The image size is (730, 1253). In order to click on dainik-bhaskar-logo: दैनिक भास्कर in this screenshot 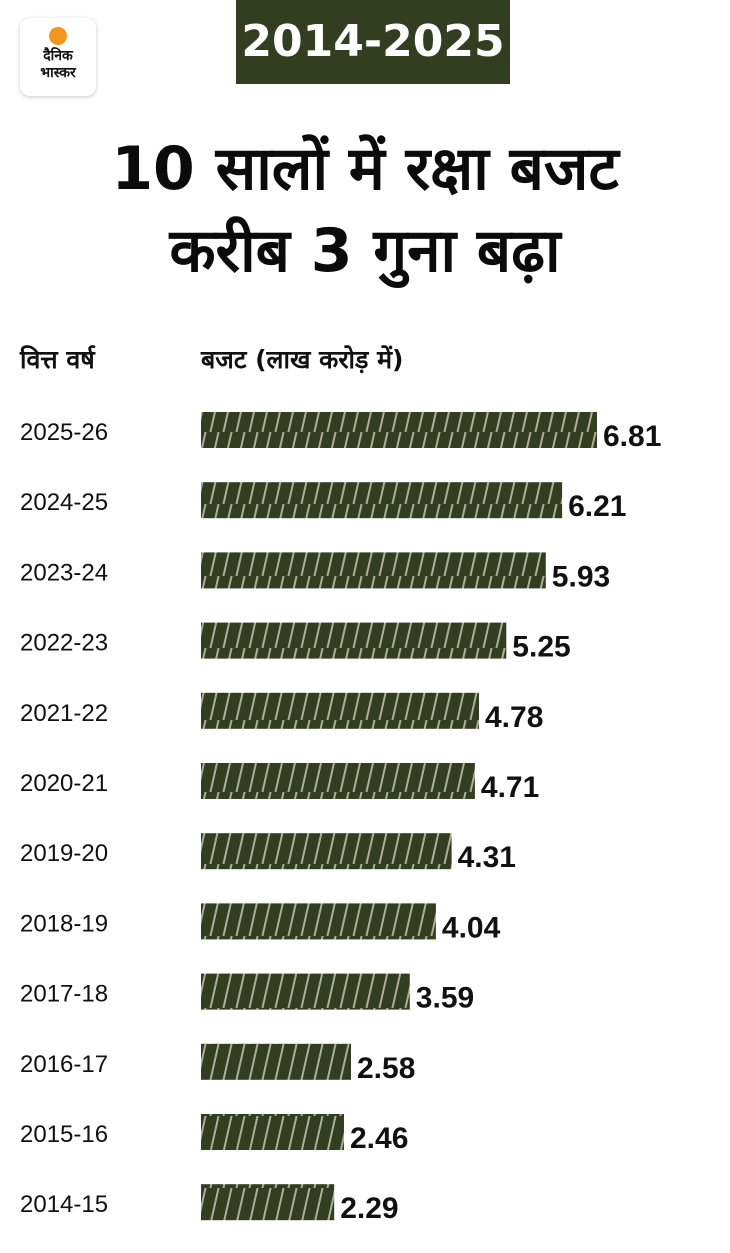, I will do `click(58, 57)`.